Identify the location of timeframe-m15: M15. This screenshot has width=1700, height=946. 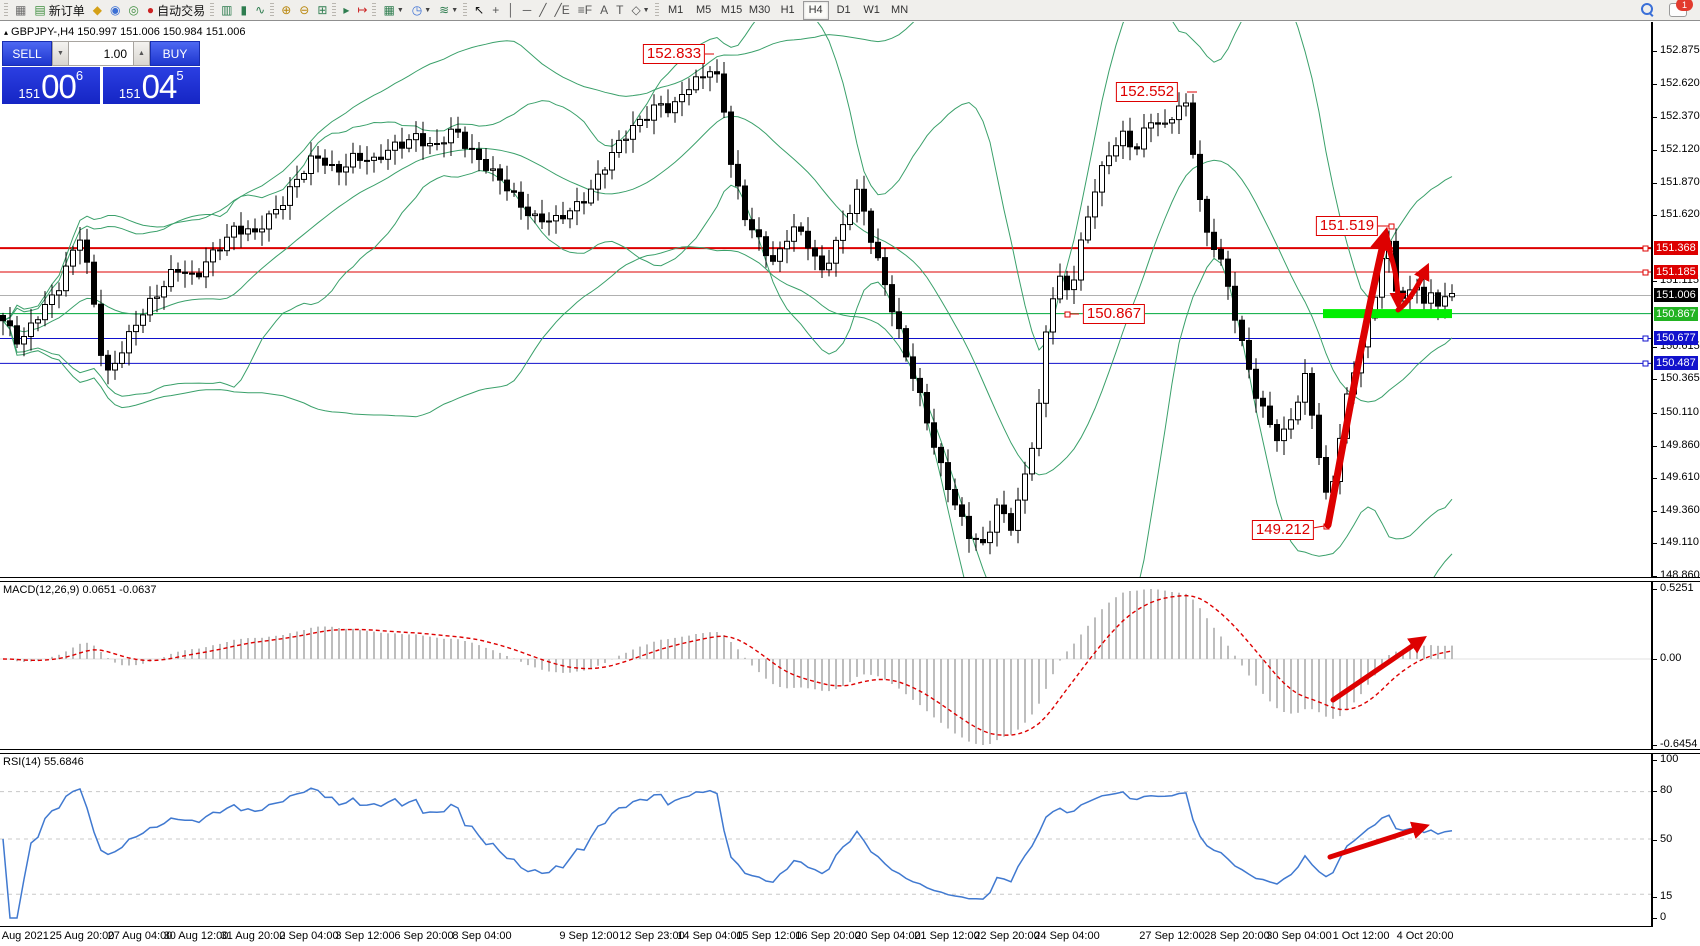
(731, 10).